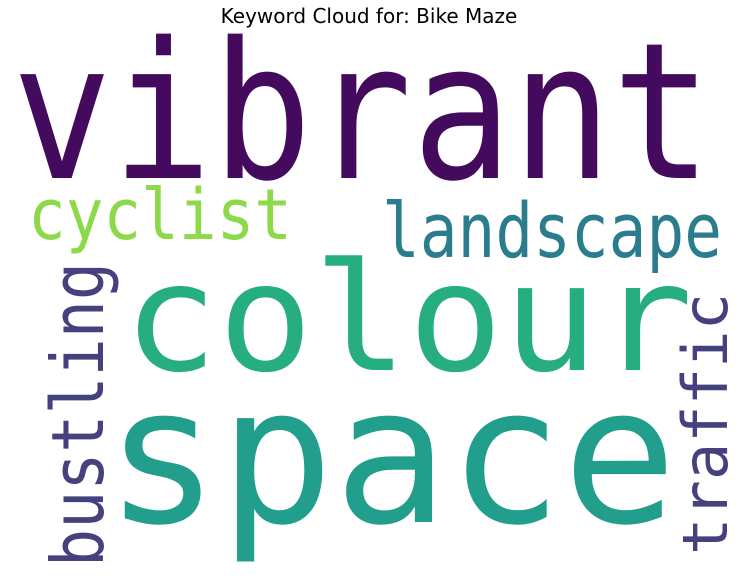  Describe the element at coordinates (369, 16) in the screenshot. I see `chart-title: Keyword Cloud for: Bike Maze` at that location.